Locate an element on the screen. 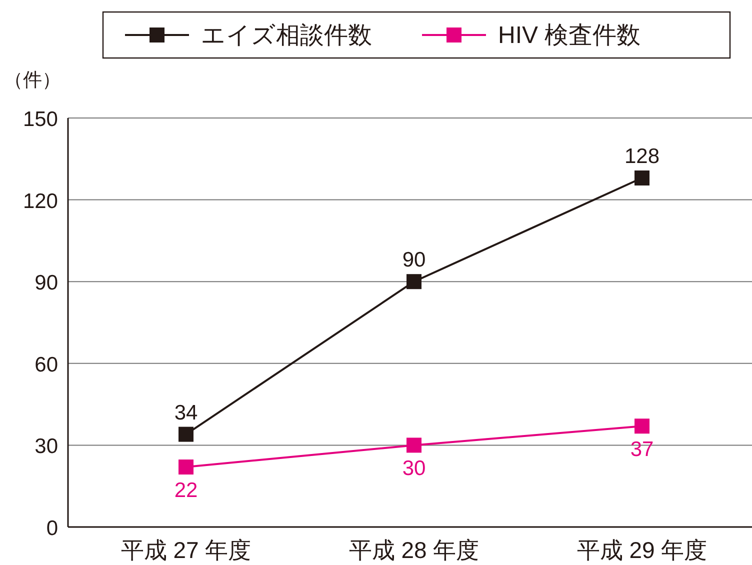 This screenshot has height=565, width=752. y-axis-title: （件） is located at coordinates (32, 80).